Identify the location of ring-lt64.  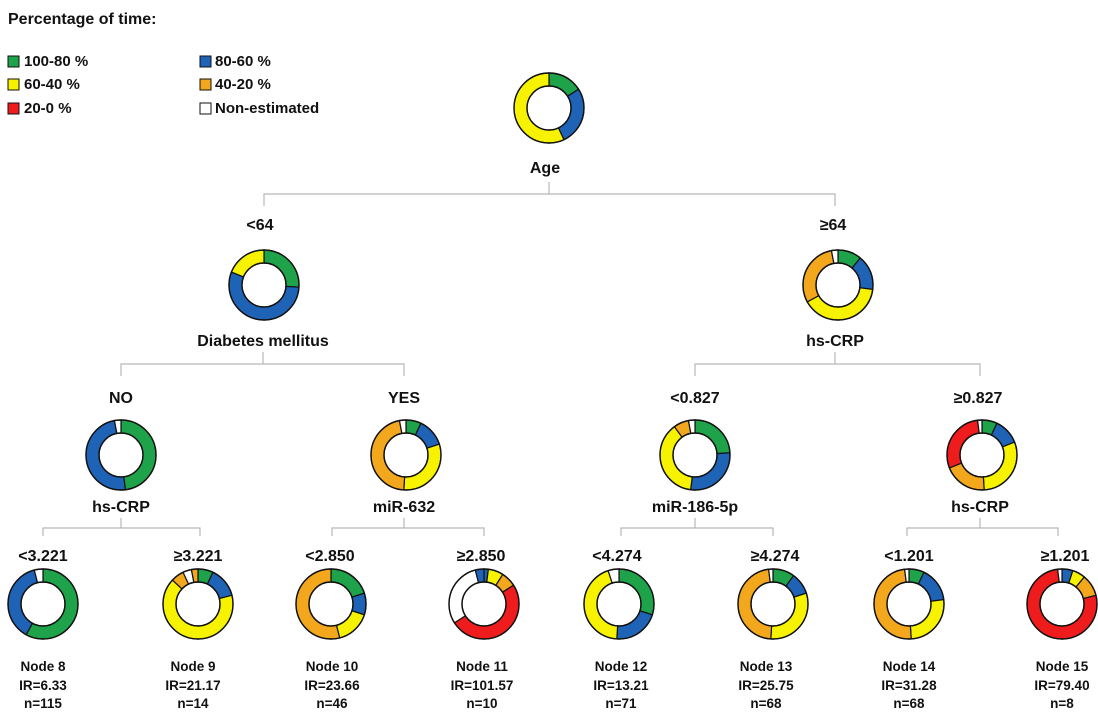
(264, 285).